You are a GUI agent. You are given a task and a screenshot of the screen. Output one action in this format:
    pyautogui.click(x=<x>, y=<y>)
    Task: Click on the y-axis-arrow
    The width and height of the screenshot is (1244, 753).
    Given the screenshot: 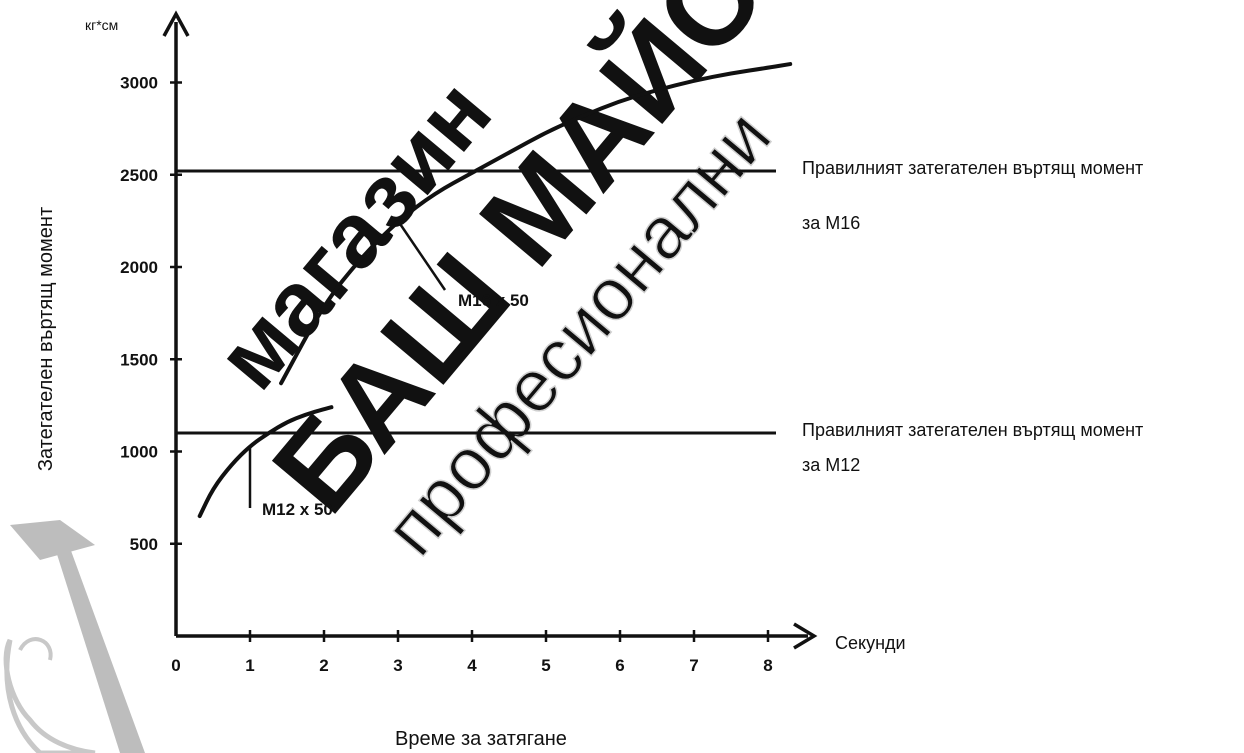 What is the action you would take?
    pyautogui.click(x=176, y=23)
    